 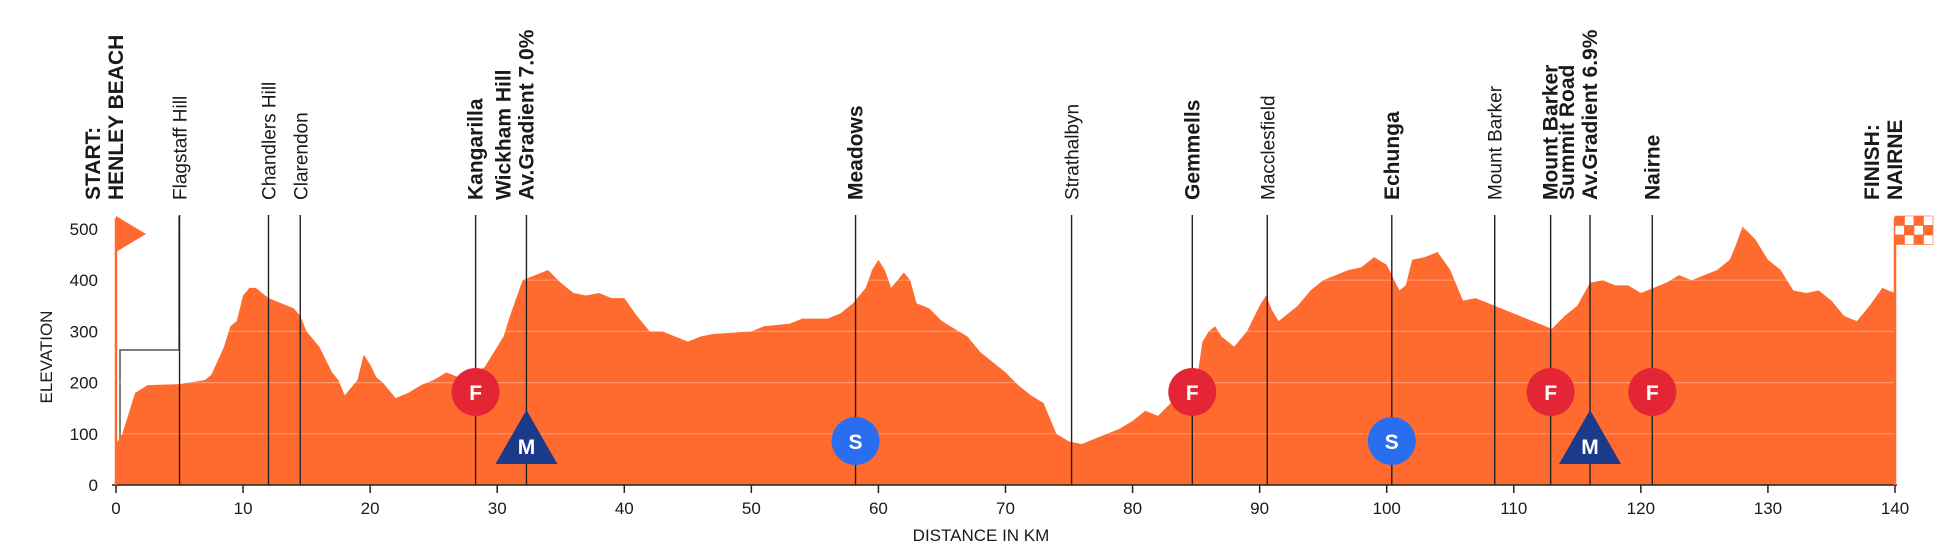 What do you see at coordinates (116, 117) in the screenshot?
I see `place-label: HENLEY BEACH` at bounding box center [116, 117].